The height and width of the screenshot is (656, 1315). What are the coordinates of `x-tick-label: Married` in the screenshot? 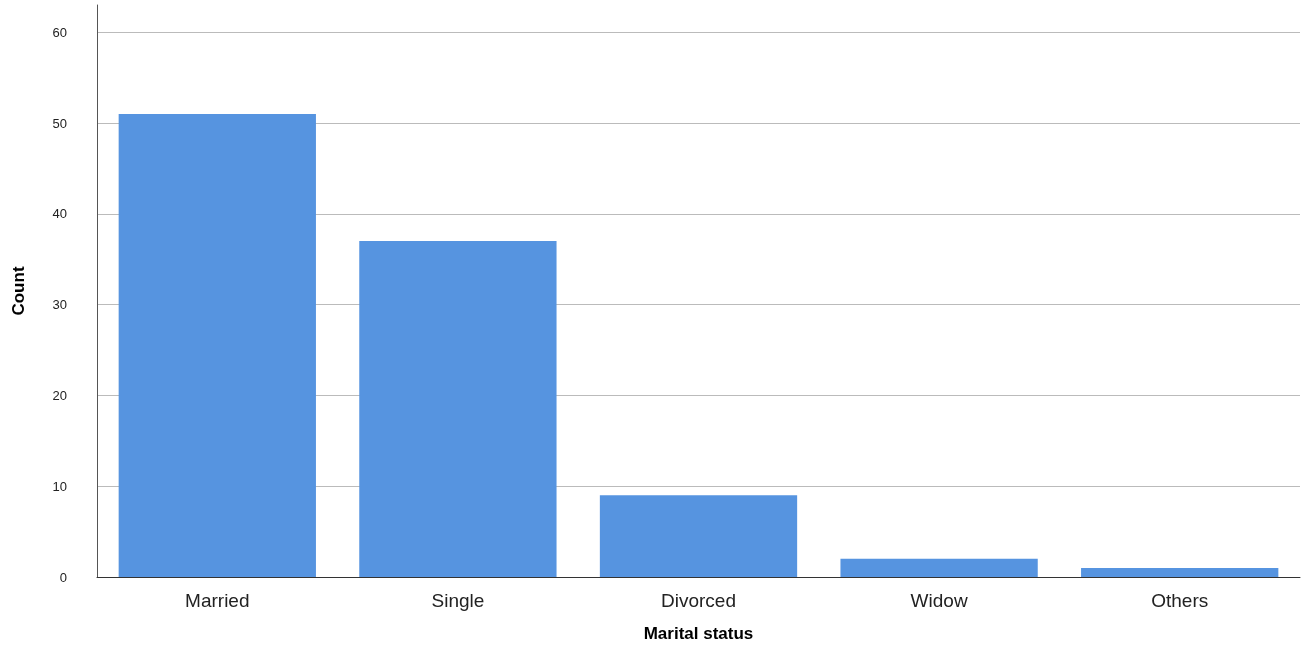 It's located at (217, 600).